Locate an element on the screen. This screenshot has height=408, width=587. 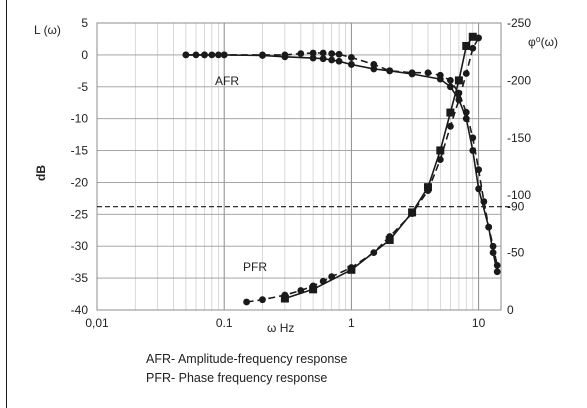
y-left-tick-label: -35 is located at coordinates (80, 278).